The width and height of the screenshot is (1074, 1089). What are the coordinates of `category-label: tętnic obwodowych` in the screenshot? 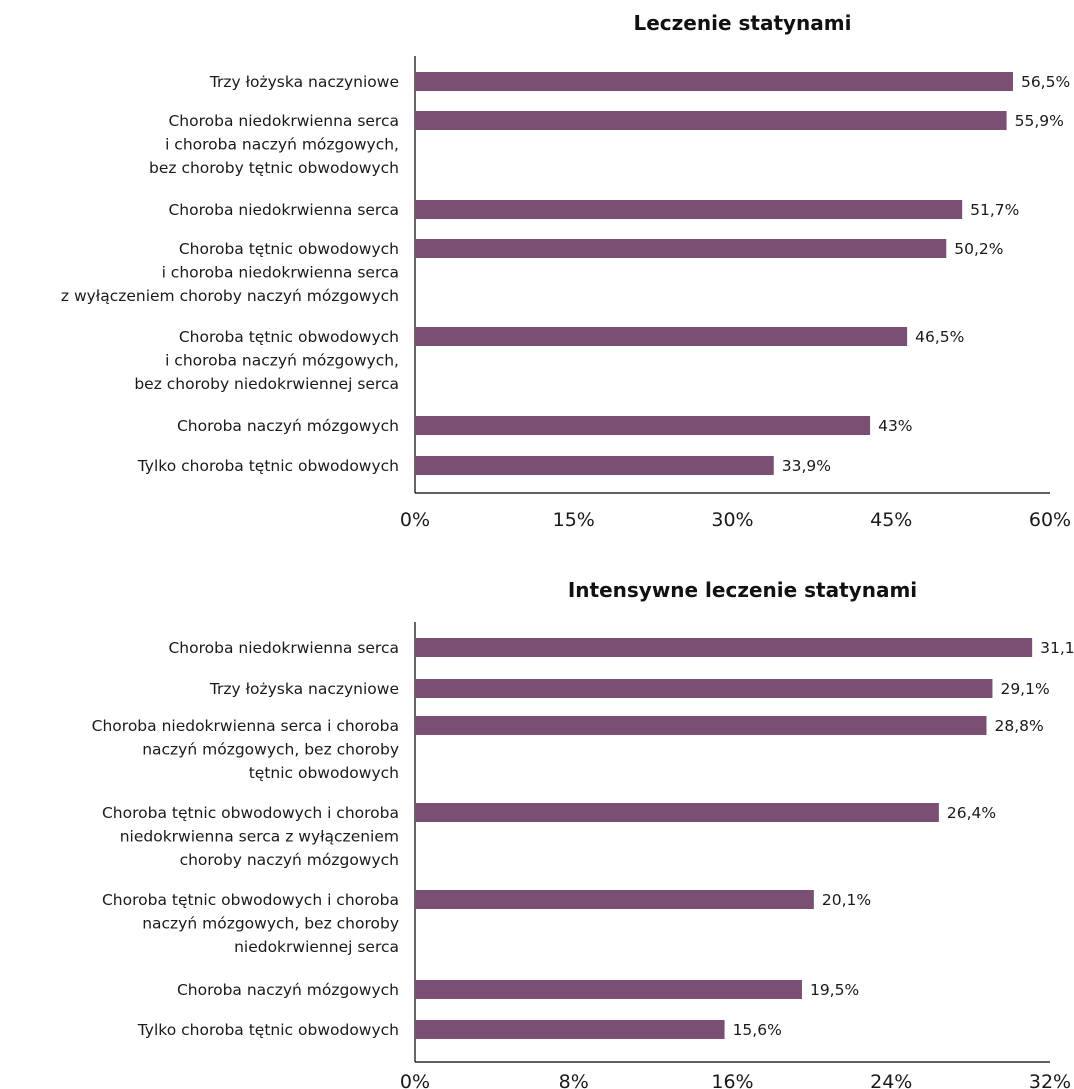 It's located at (324, 773).